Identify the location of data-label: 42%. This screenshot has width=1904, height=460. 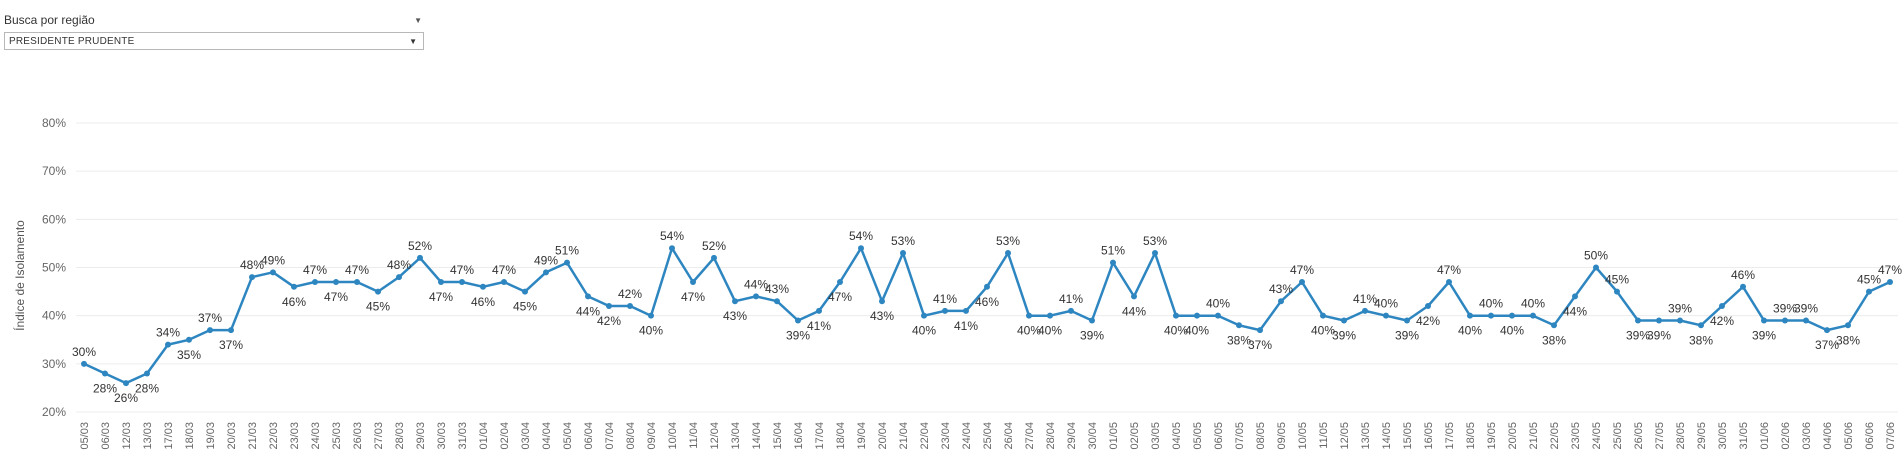
(1722, 321).